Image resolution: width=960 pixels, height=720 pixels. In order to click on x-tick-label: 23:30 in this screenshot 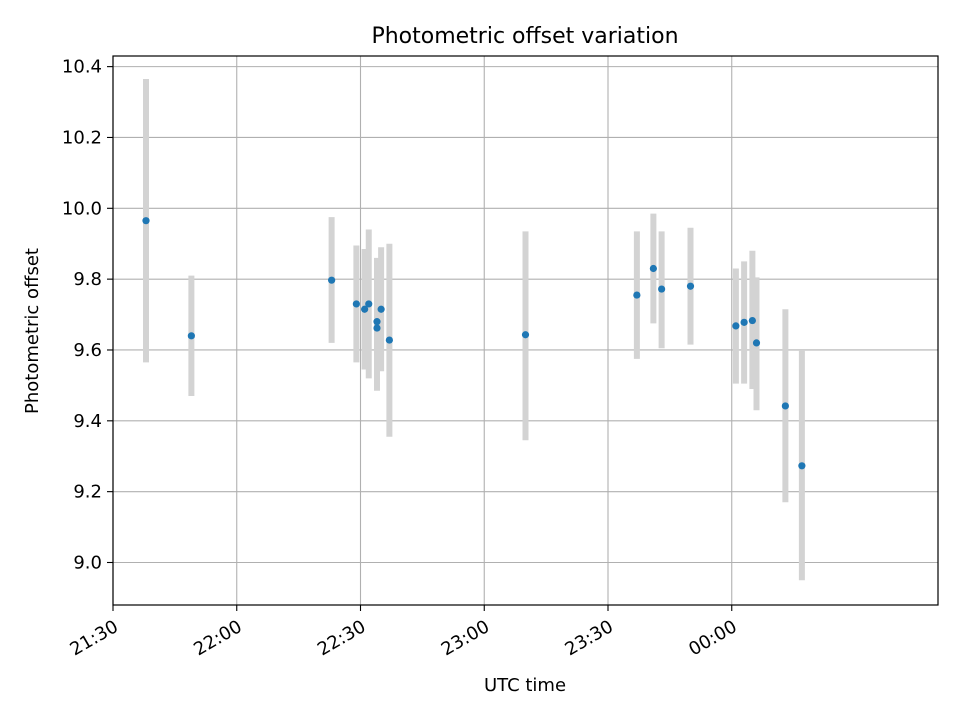, I will do `click(588, 638)`.